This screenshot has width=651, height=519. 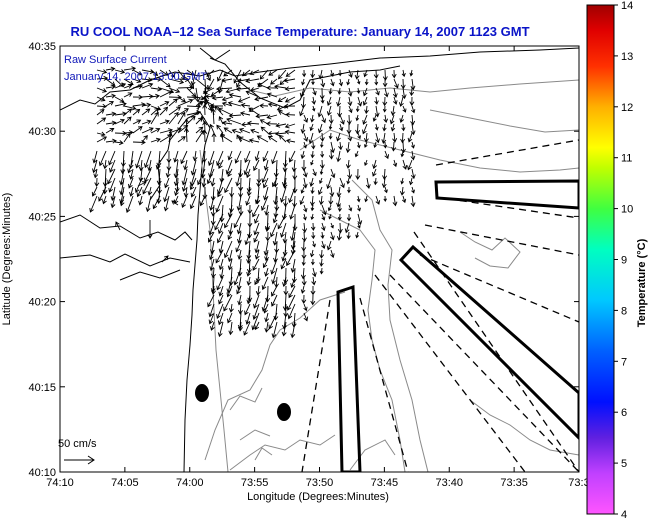 What do you see at coordinates (385, 483) in the screenshot?
I see `x-tick-label: 73:45` at bounding box center [385, 483].